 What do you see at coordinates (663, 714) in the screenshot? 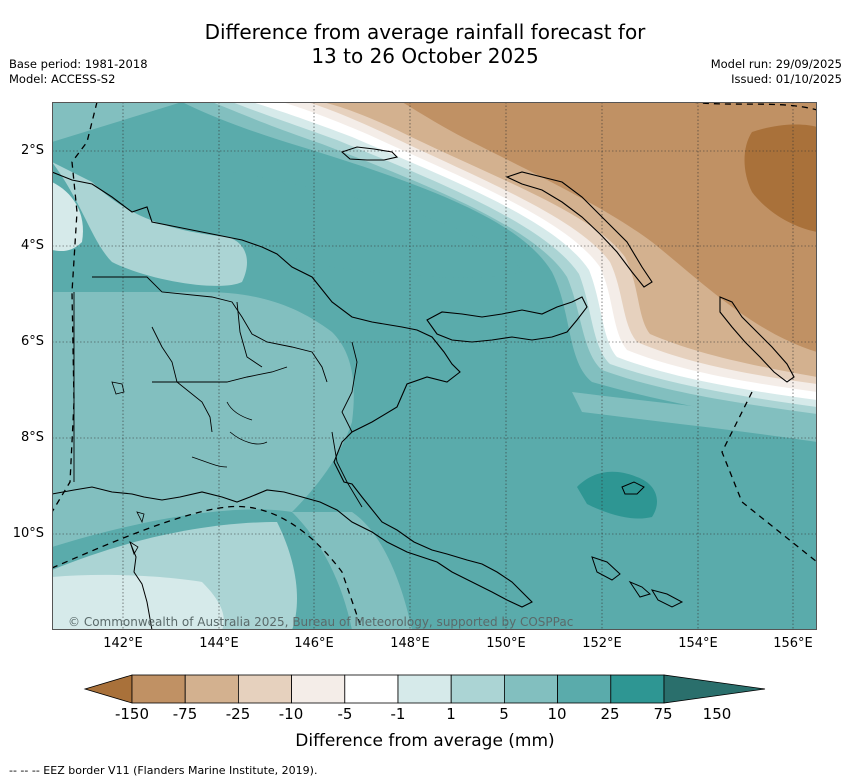
I see `colorbar-label-75: 75` at bounding box center [663, 714].